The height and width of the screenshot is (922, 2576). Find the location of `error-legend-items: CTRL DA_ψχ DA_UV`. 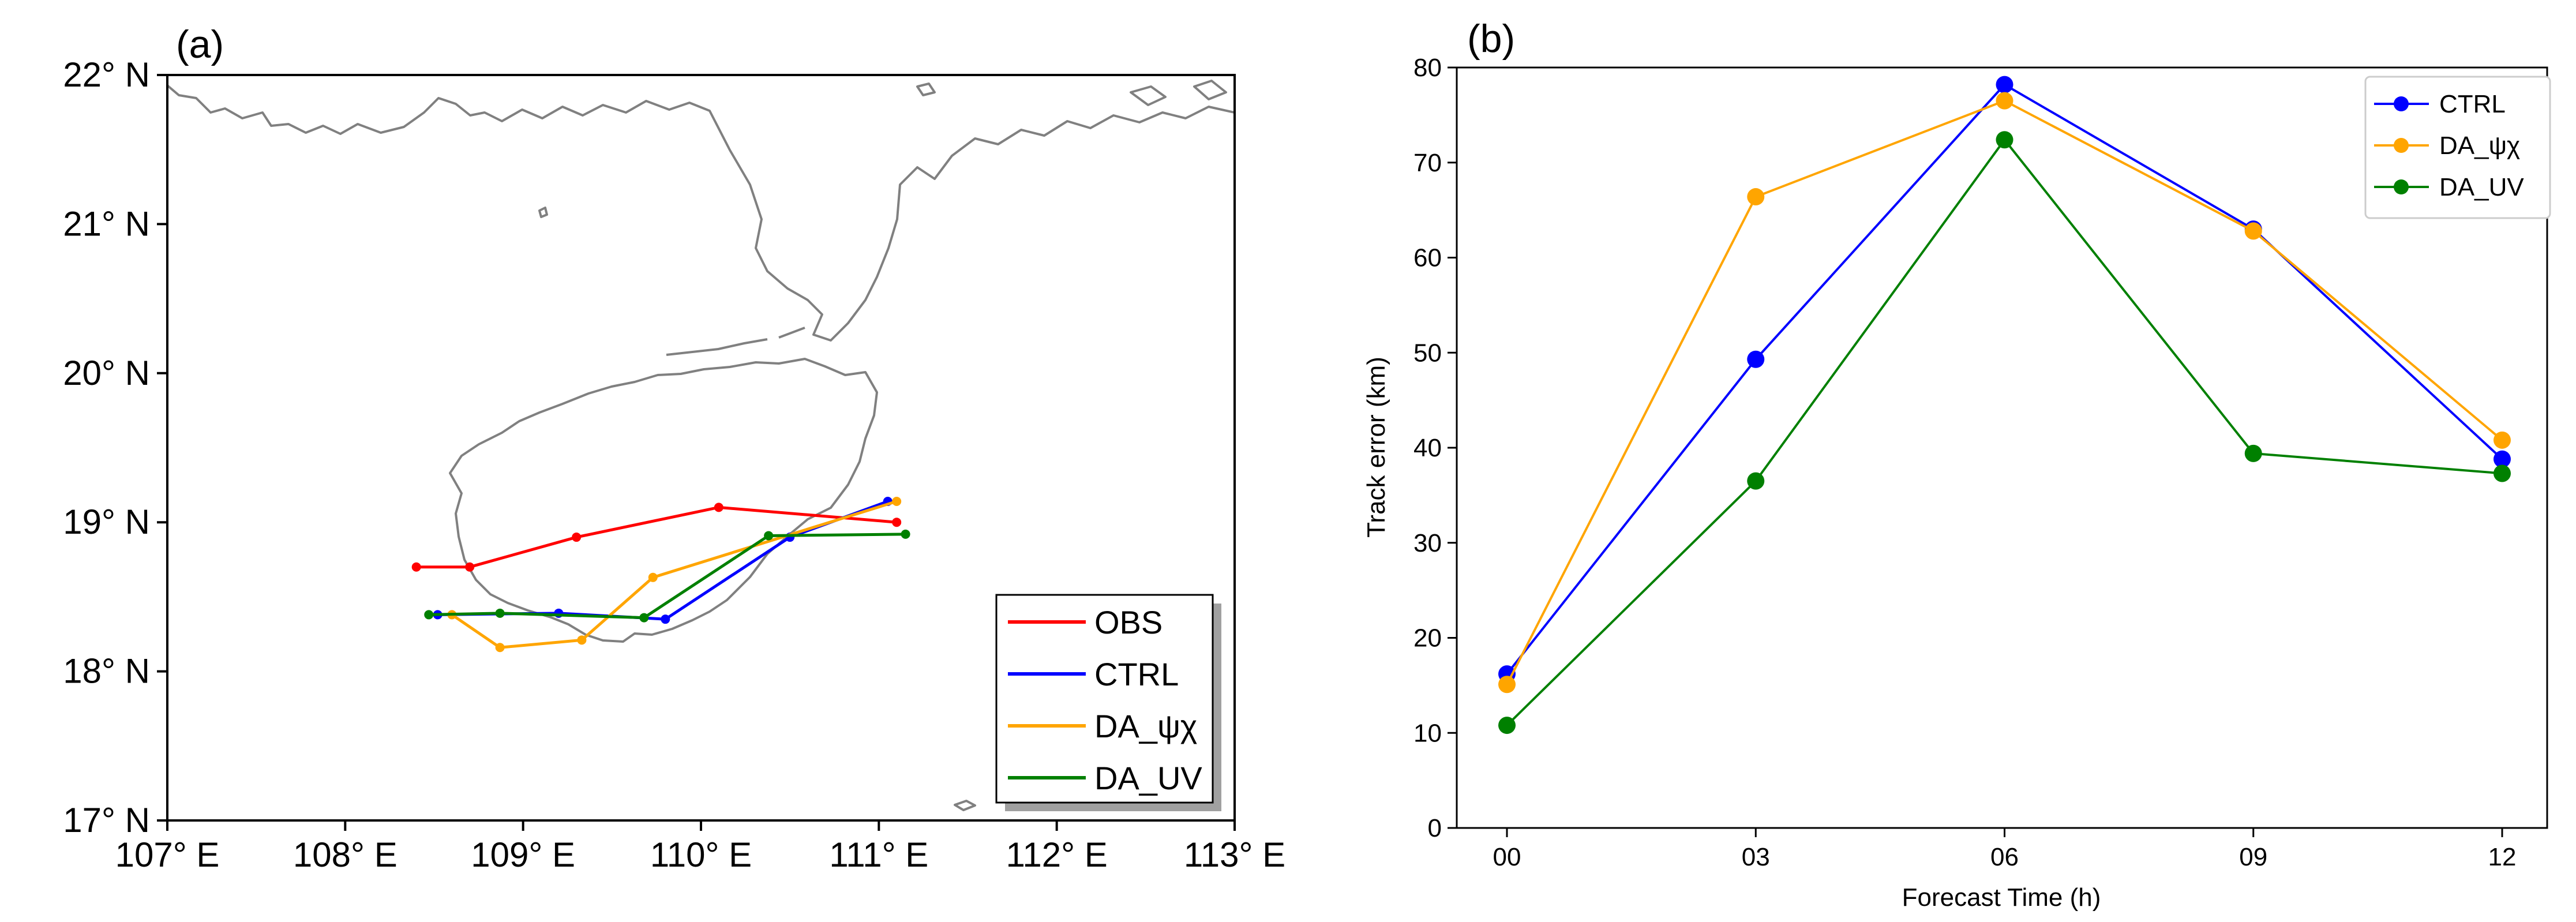

error-legend-items: CTRL DA_ψχ DA_UV is located at coordinates (2449, 146).